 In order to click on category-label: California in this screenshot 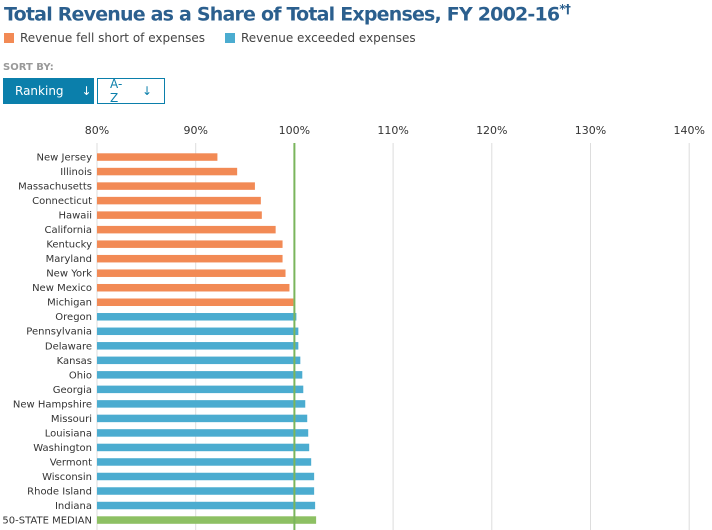, I will do `click(69, 230)`.